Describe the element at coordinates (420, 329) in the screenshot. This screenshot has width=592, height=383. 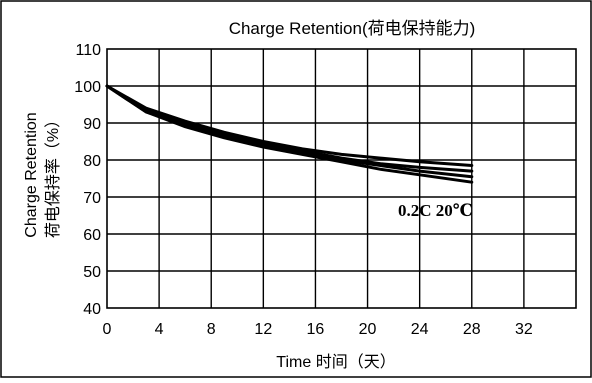
I see `x-tick-label-6: 24` at that location.